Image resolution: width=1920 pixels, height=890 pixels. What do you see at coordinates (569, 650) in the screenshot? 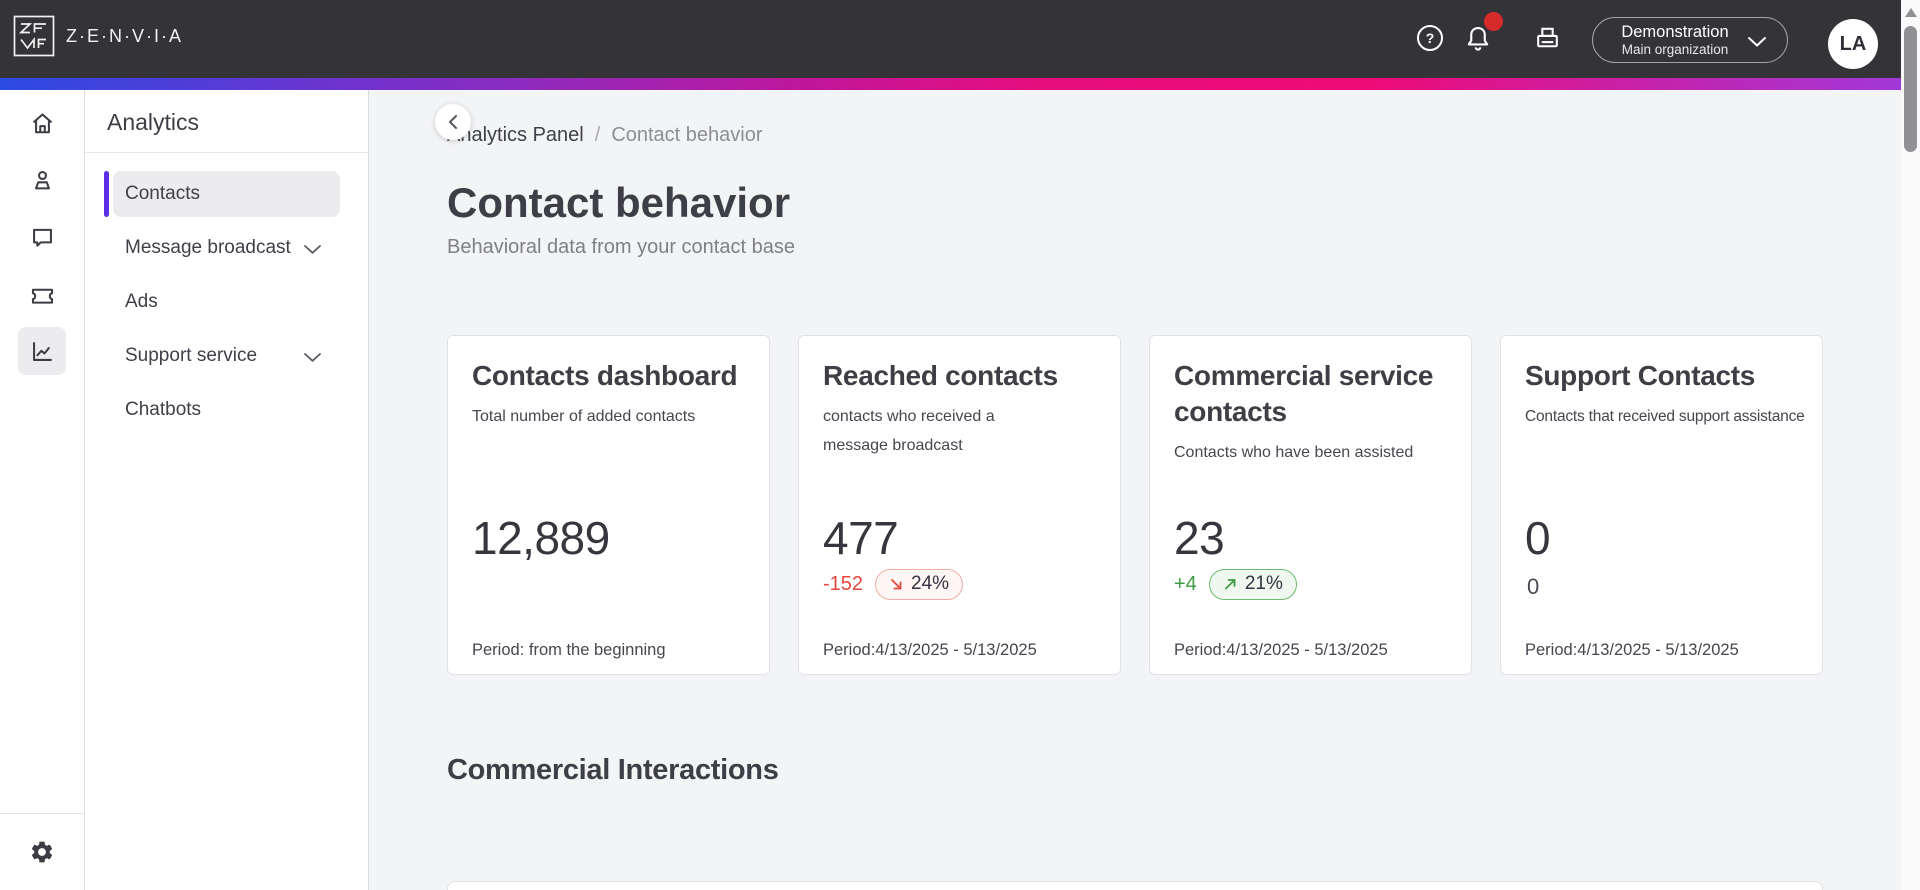
I see `card-period: Period: from the beginning` at bounding box center [569, 650].